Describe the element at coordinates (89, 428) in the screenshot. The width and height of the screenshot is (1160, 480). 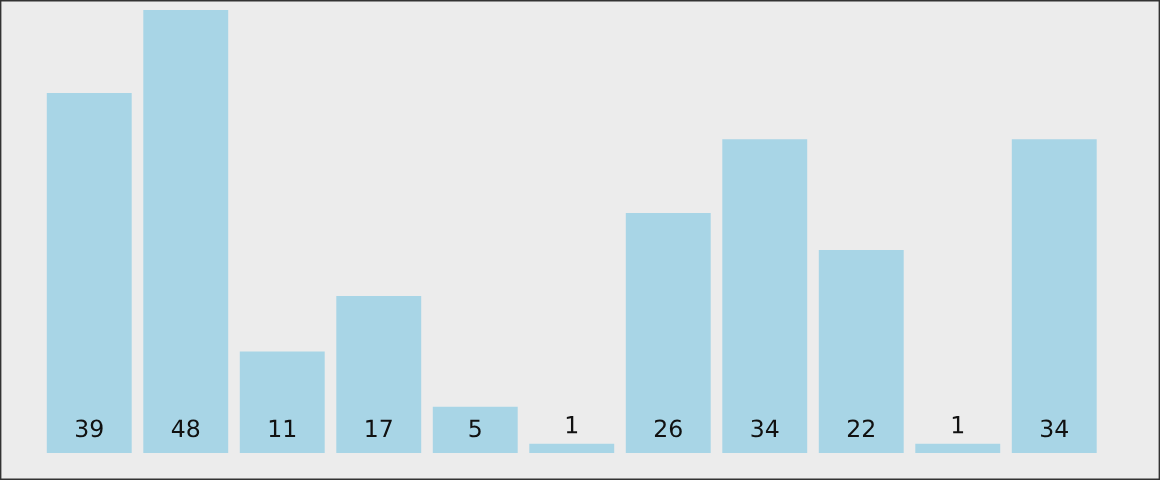
I see `data-label: 39` at that location.